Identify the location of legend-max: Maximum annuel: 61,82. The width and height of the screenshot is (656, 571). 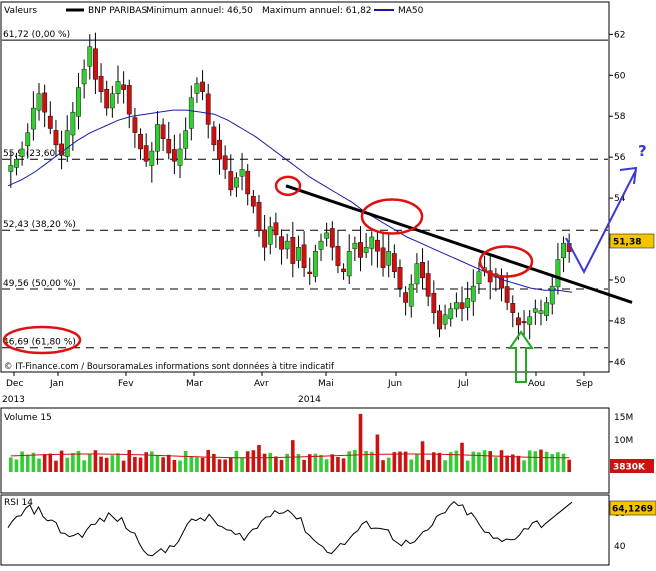
(317, 11).